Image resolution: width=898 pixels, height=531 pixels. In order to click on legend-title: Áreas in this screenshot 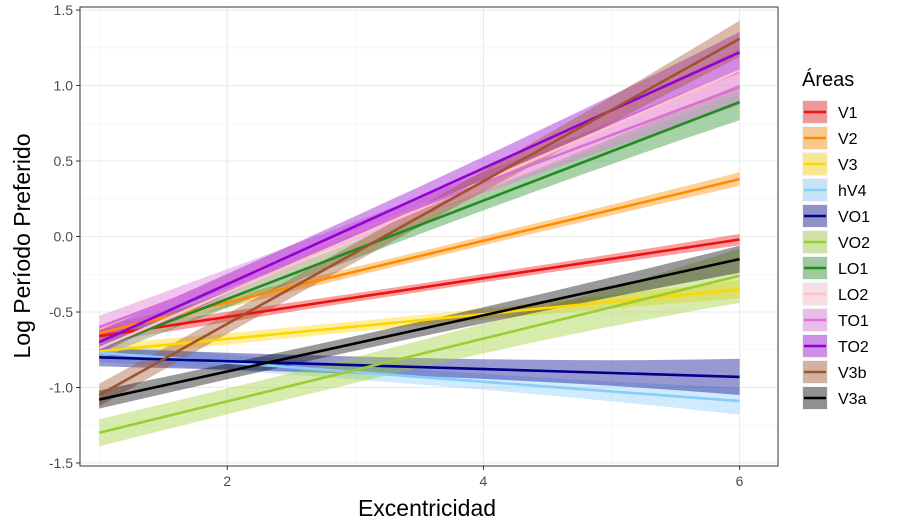, I will do `click(828, 79)`.